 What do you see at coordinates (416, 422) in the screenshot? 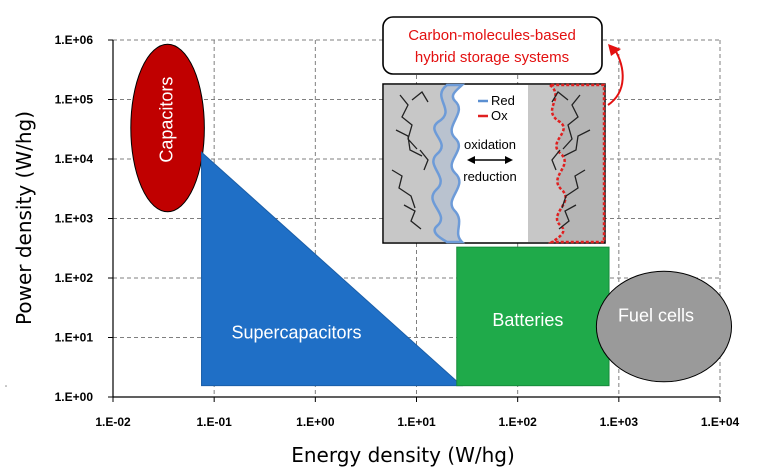
I see `x-tick-label: 1.E+01` at bounding box center [416, 422].